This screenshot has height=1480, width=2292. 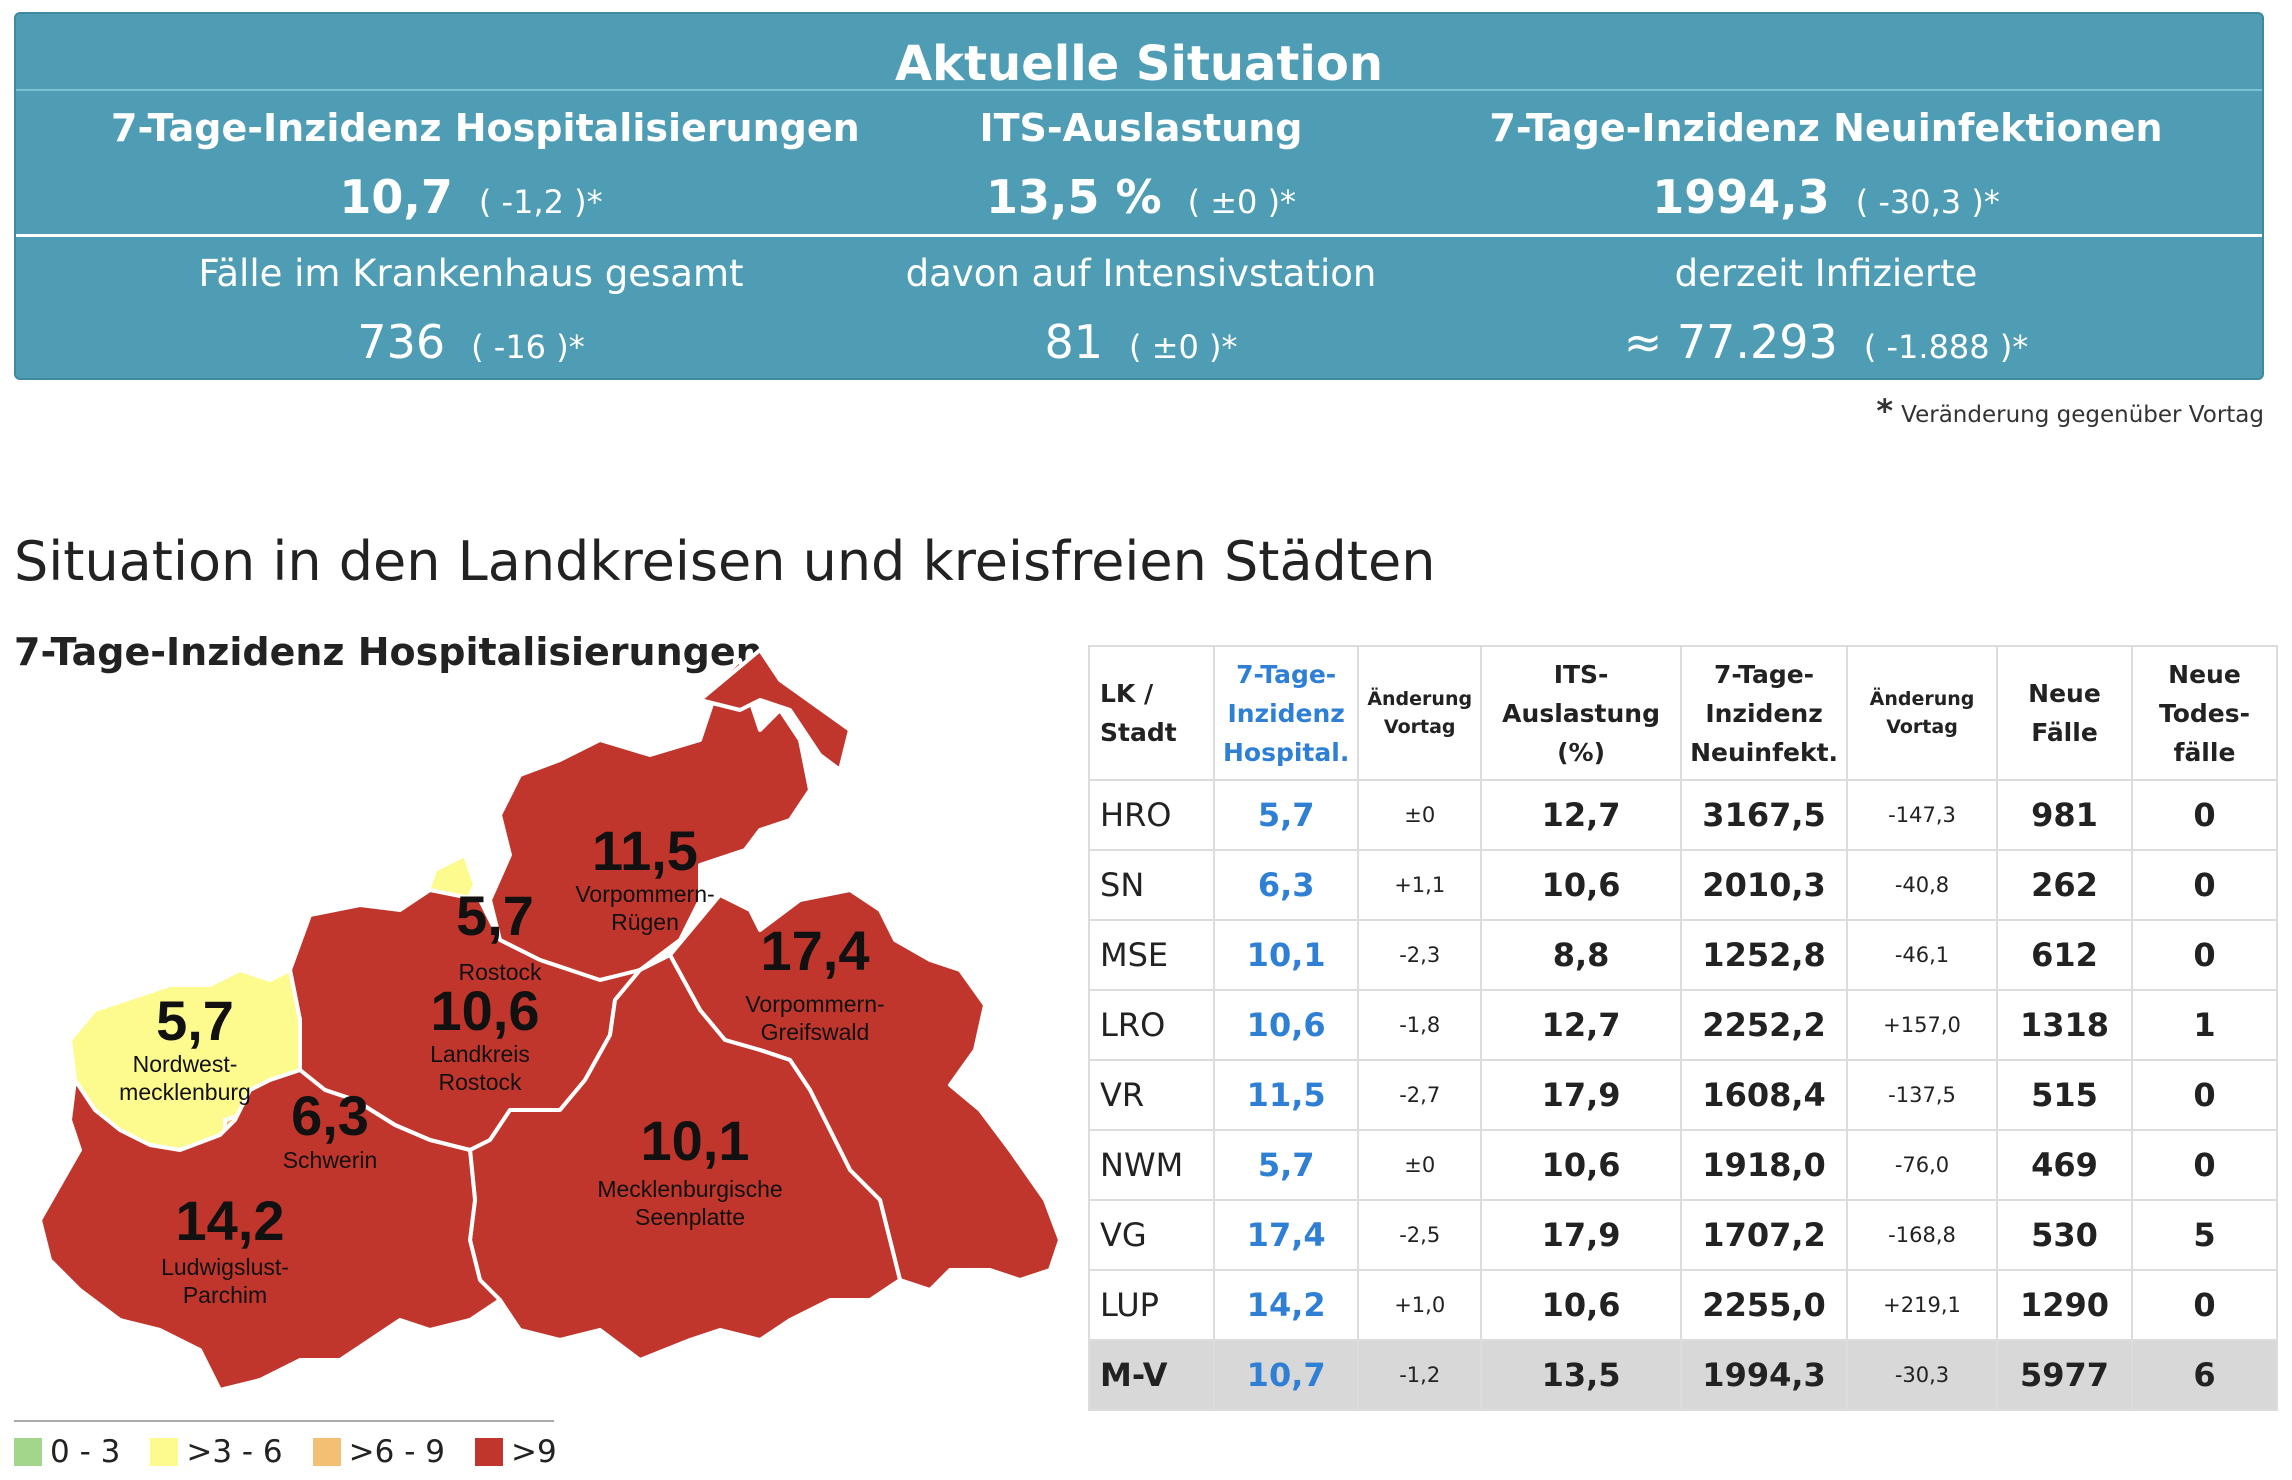 I want to click on cell-infection-change: -30,3, so click(x=1922, y=1375).